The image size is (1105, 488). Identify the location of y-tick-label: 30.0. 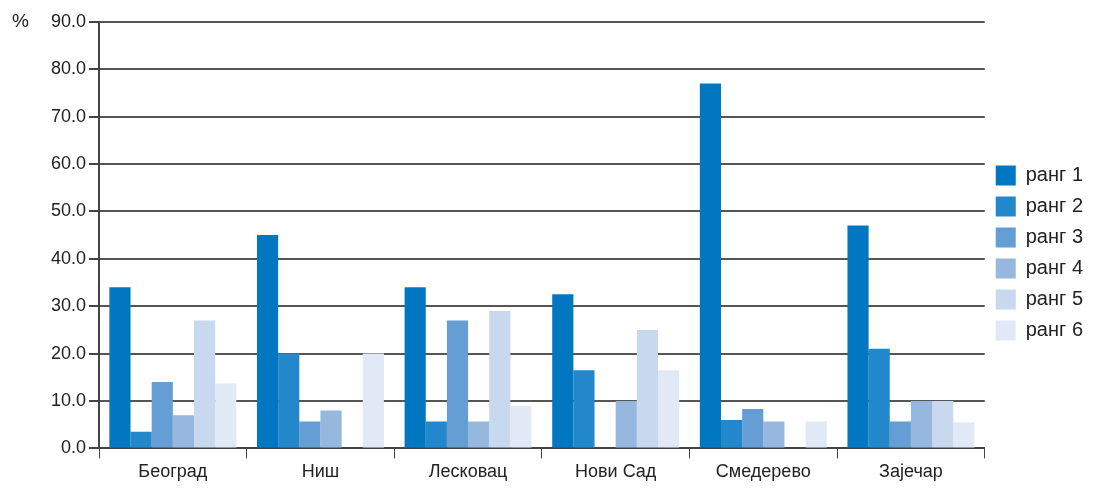
(68, 305).